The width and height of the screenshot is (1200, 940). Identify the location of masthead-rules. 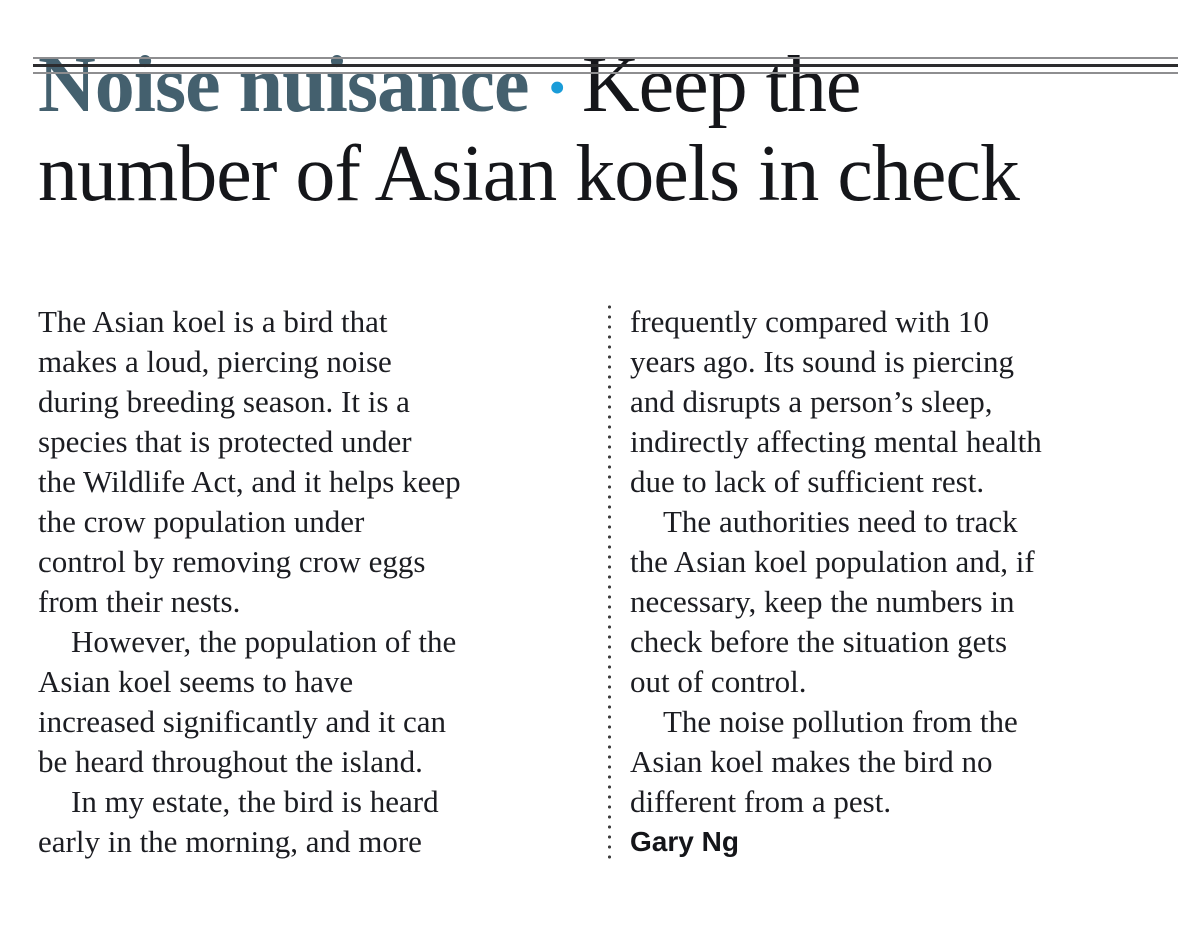
(605, 65).